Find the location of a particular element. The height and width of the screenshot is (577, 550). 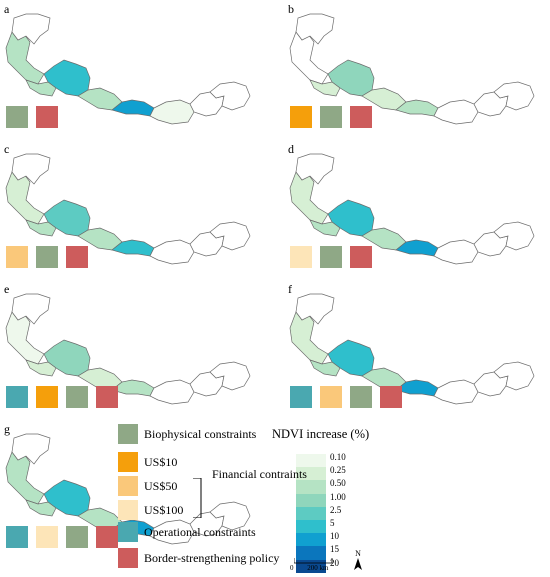

ramp-label: 15 is located at coordinates (334, 549).